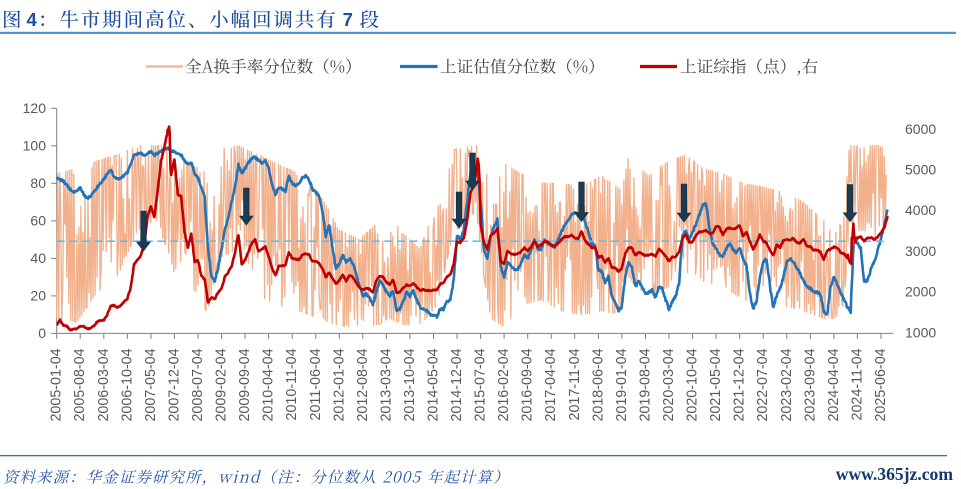  Describe the element at coordinates (787, 384) in the screenshot. I see `svg-text: 2023-02-04` at that location.